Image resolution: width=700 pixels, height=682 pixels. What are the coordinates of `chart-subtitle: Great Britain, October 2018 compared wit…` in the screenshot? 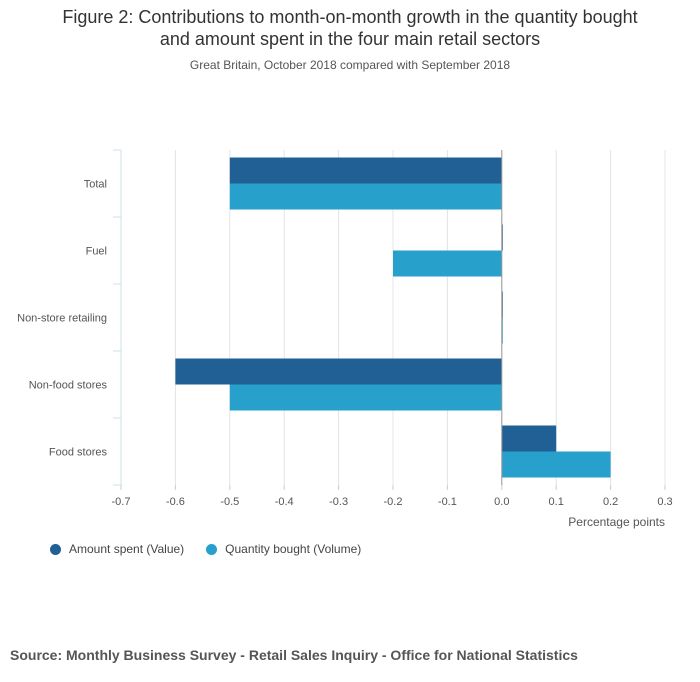 It's located at (350, 65).